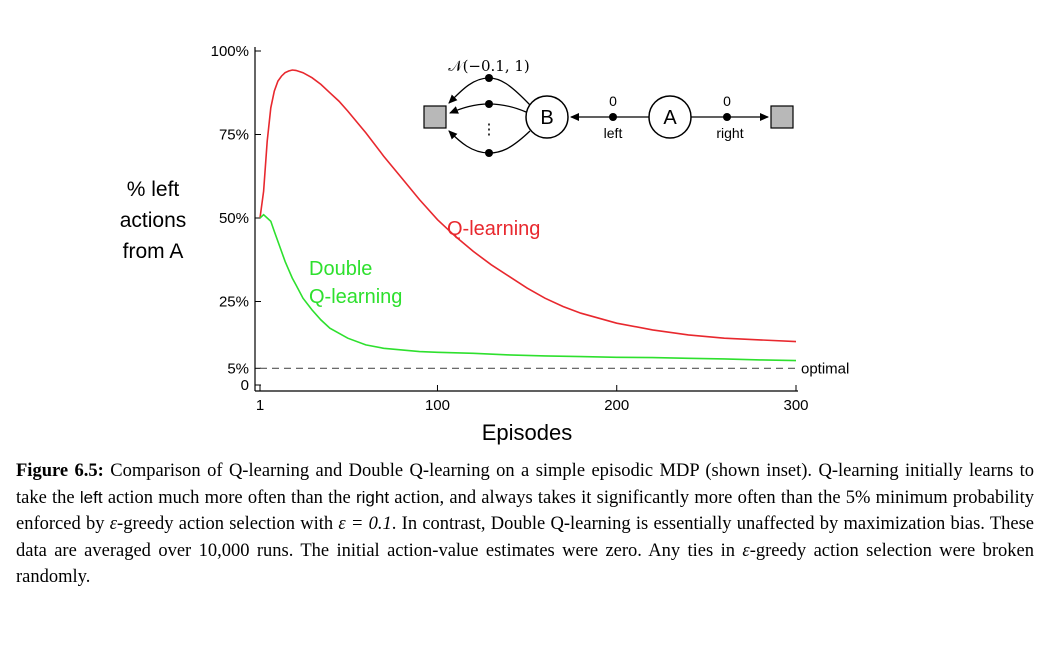  I want to click on state-a-label: A, so click(670, 118).